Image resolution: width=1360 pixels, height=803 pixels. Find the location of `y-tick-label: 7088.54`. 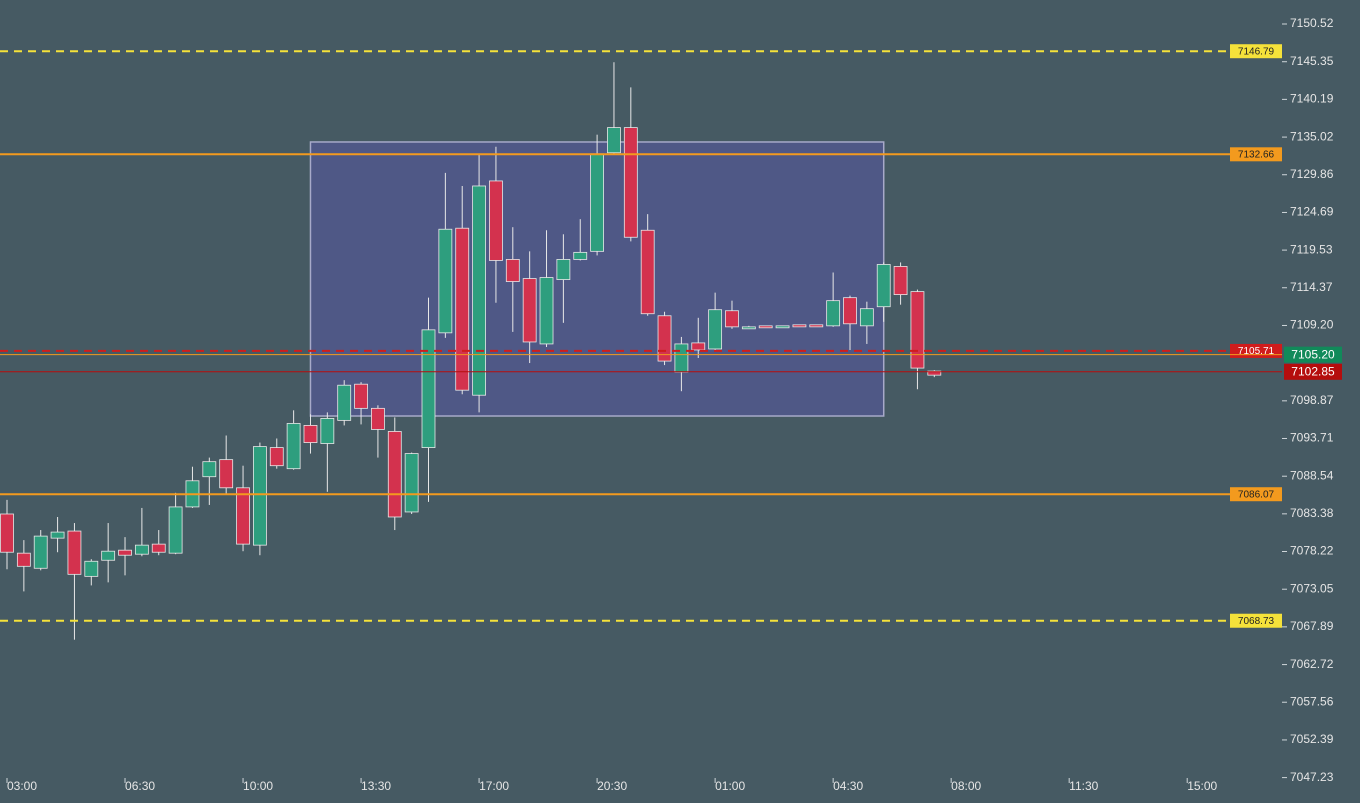

y-tick-label: 7088.54 is located at coordinates (1312, 475).